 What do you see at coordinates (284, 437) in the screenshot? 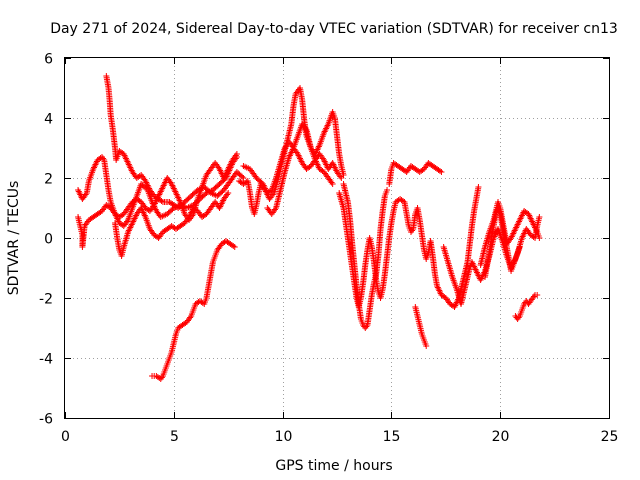
I see `x-tick-label: 10` at bounding box center [284, 437].